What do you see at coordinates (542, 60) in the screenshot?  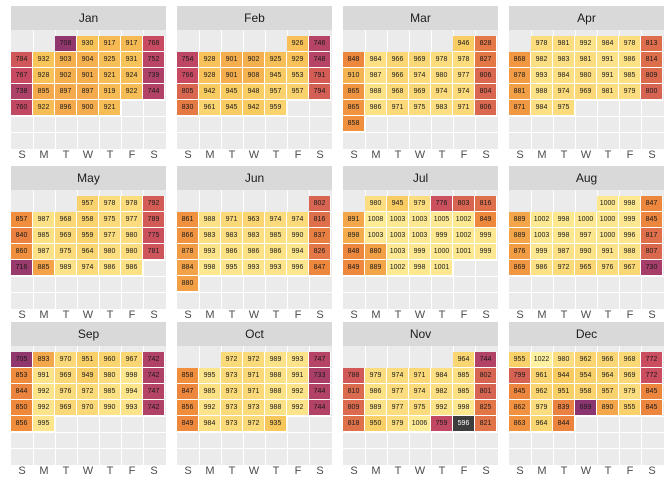 I see `day-cell: 982` at bounding box center [542, 60].